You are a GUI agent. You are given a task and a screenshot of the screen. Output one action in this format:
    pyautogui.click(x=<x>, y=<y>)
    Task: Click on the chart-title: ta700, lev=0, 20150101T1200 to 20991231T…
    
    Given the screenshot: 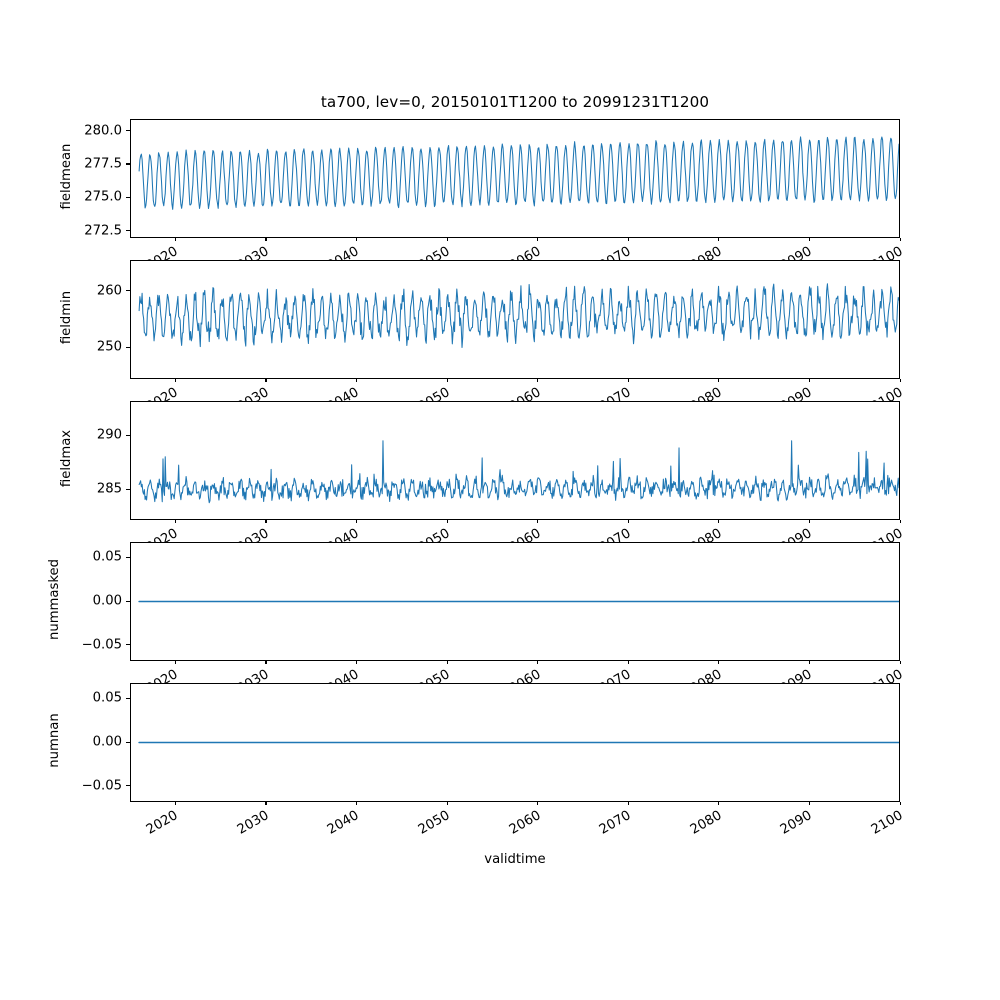 What is the action you would take?
    pyautogui.click(x=500, y=102)
    